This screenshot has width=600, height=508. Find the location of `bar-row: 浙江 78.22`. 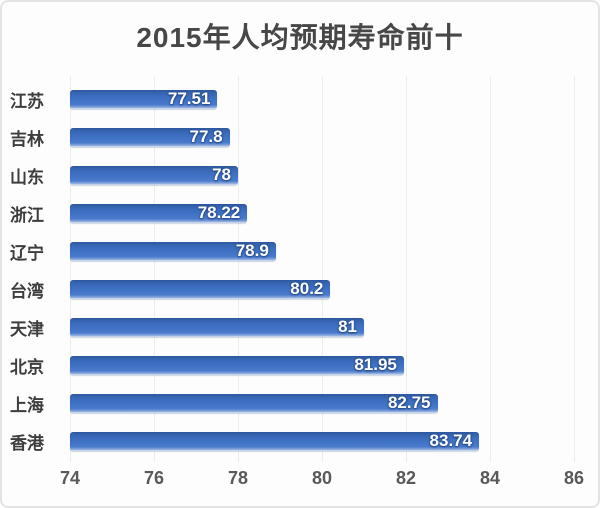

bar-row: 浙江 78.22 is located at coordinates (288, 213).